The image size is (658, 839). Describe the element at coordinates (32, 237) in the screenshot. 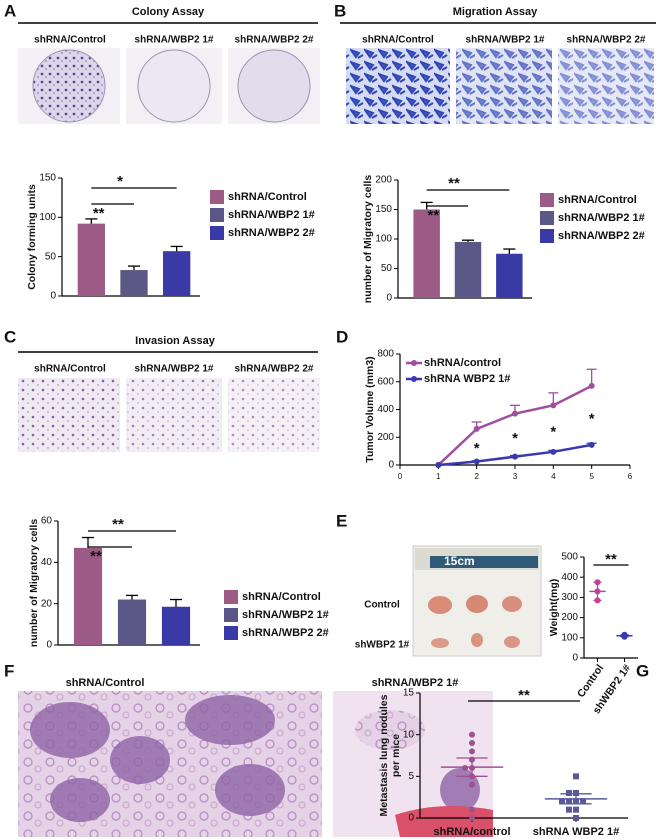

I see `y-axis-label: Colony forming units` at that location.